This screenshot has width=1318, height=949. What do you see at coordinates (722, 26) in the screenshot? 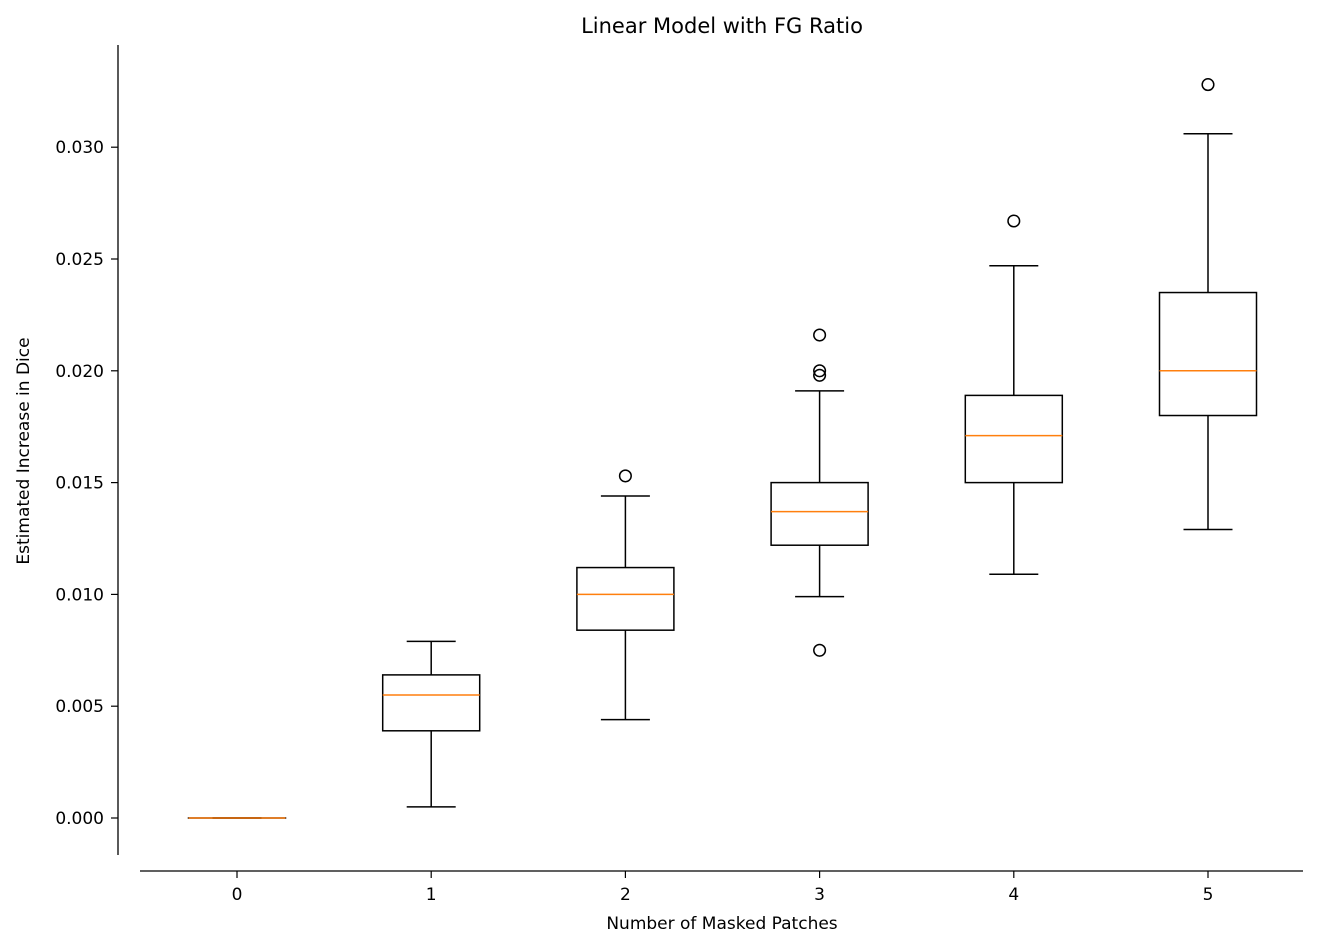
I see `chart-title: Linear Model with FG Ratio` at bounding box center [722, 26].